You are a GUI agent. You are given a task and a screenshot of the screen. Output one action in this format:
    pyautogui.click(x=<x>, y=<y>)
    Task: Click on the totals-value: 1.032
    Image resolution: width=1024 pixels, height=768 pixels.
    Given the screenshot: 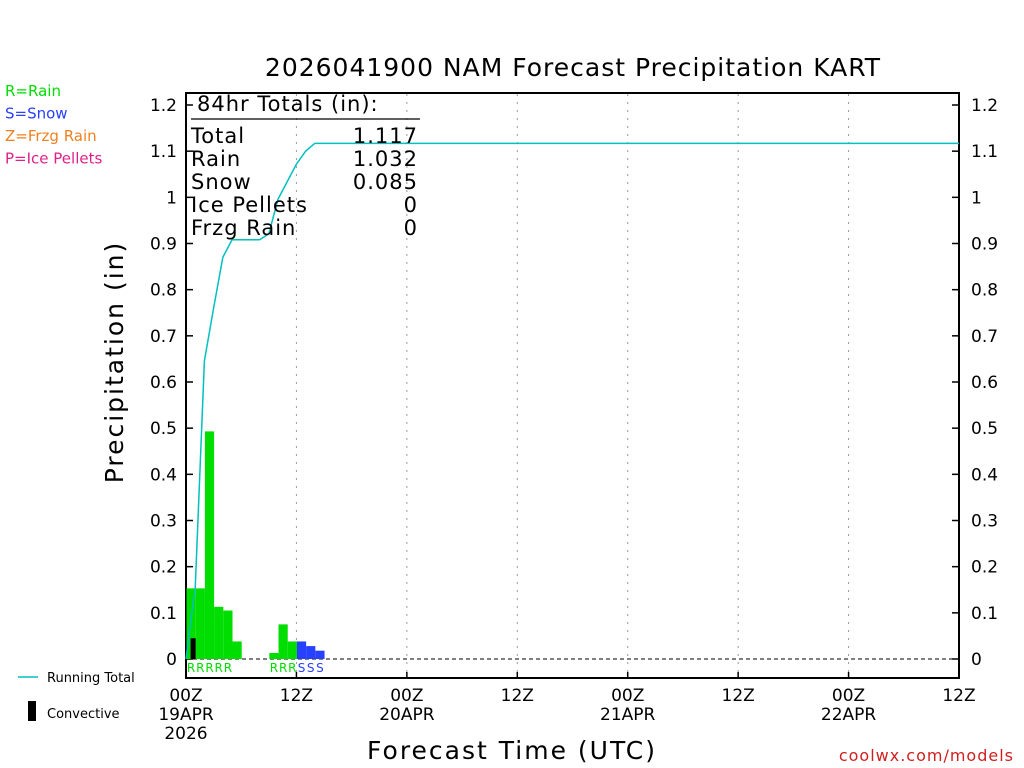 What is the action you would take?
    pyautogui.click(x=385, y=159)
    